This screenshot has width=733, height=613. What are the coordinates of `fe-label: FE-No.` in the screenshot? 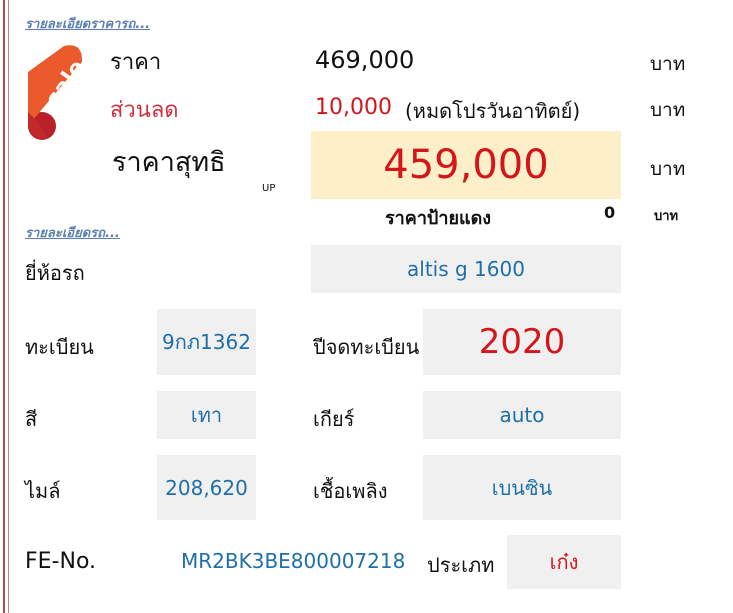 It's located at (61, 561).